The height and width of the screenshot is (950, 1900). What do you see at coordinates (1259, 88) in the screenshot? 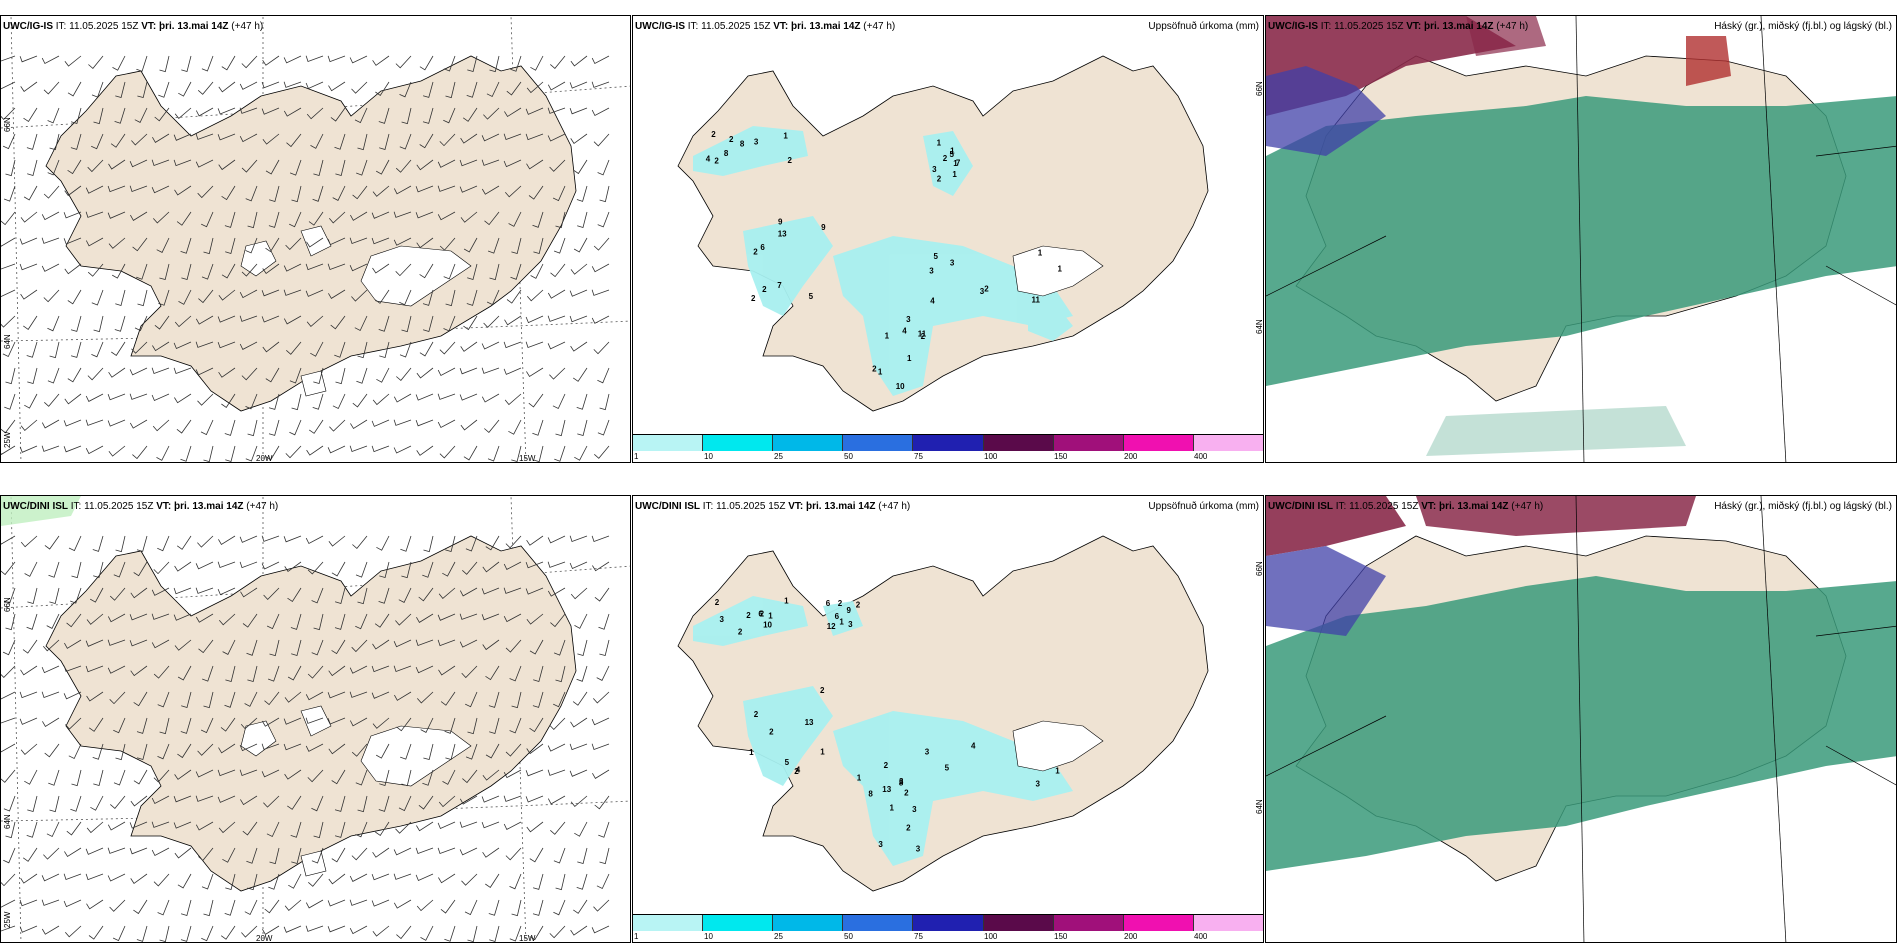
I see `grid-label-66n: 66N` at bounding box center [1259, 88].